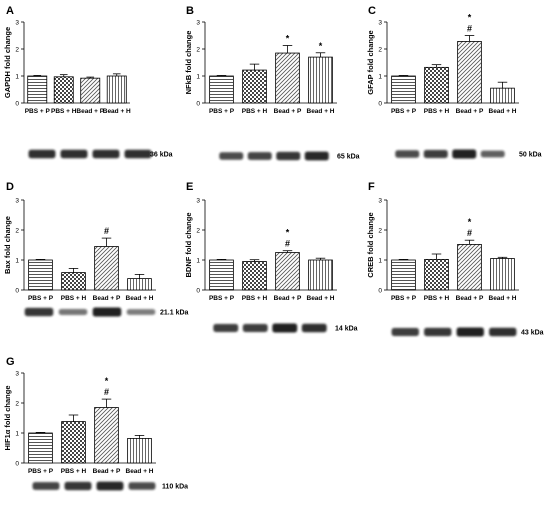 The width and height of the screenshot is (550, 523). Describe the element at coordinates (371, 187) in the screenshot. I see `panel-label: F` at that location.